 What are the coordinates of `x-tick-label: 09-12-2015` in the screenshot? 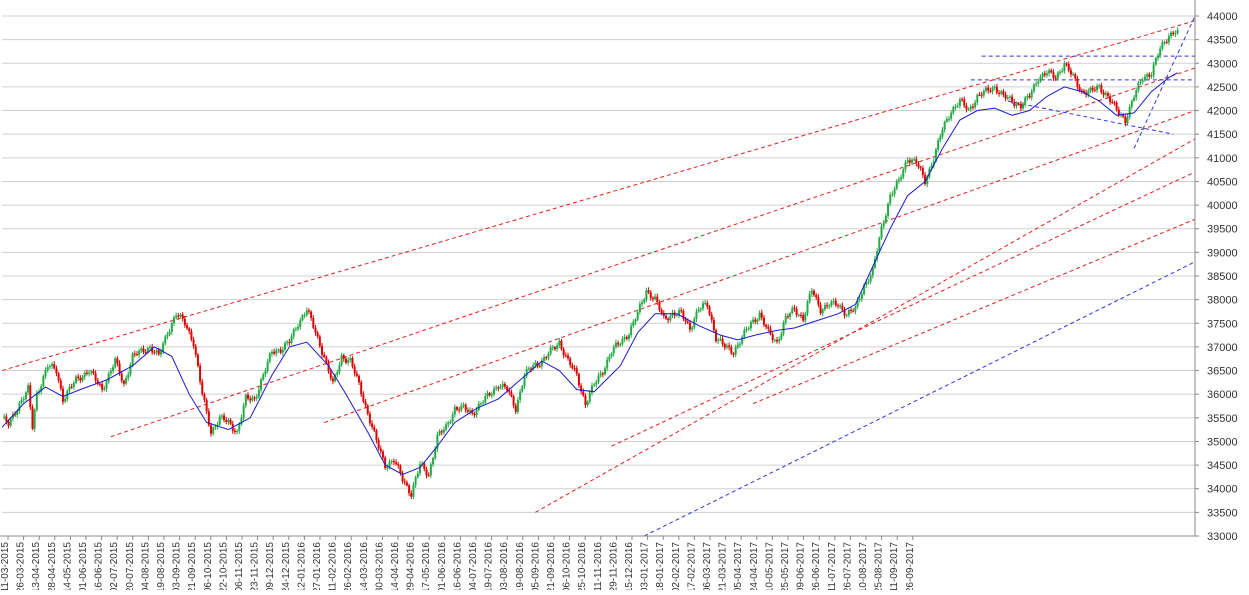 It's located at (270, 566).